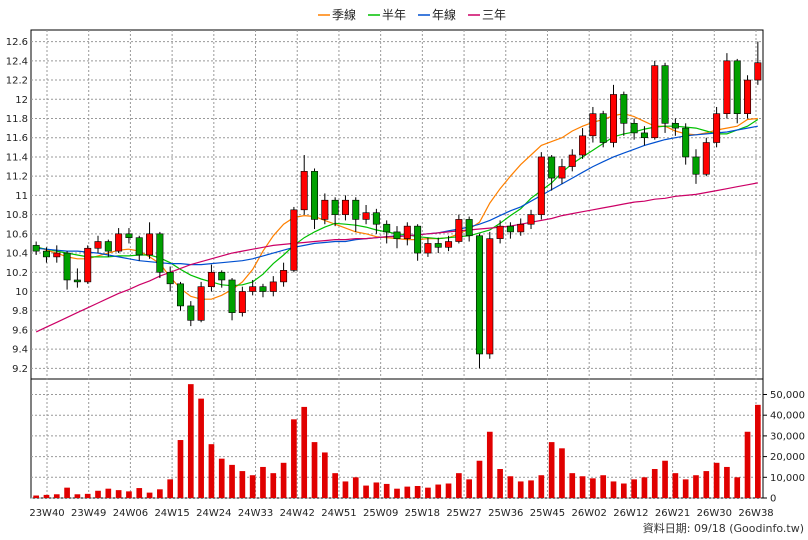 This screenshot has height=540, width=808. What do you see at coordinates (17, 234) in the screenshot?
I see `price-tick-label: 10.6` at bounding box center [17, 234].